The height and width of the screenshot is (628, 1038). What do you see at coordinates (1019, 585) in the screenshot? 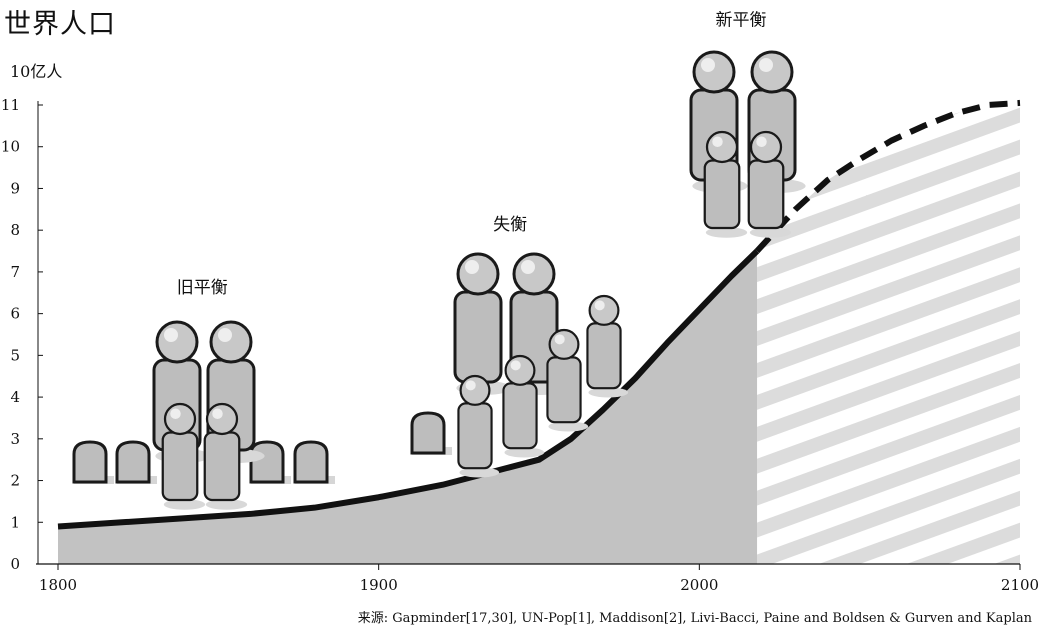
I see `x-tick-label: 2100` at bounding box center [1019, 585].